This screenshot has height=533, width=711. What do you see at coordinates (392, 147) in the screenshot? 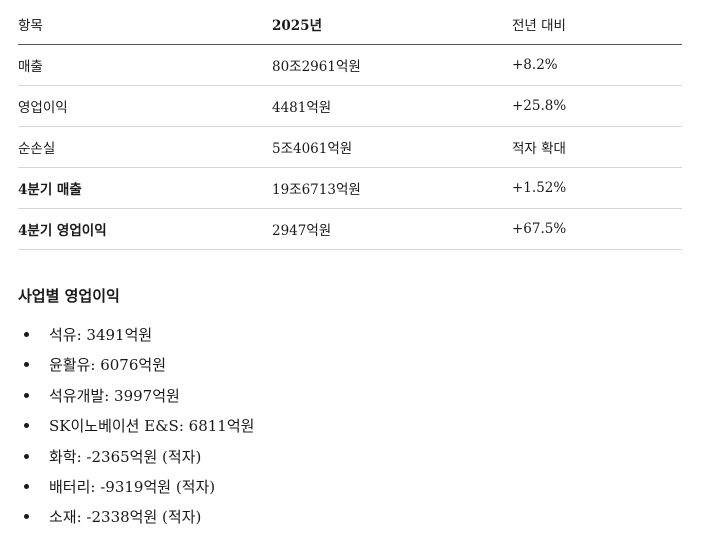
I see `row-value: 5조4061억원` at bounding box center [392, 147].